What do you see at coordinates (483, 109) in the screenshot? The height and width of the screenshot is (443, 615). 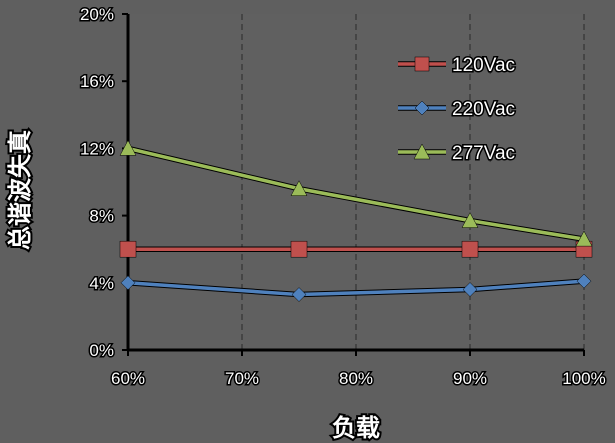 I see `legend-label: 220Vac` at bounding box center [483, 109].